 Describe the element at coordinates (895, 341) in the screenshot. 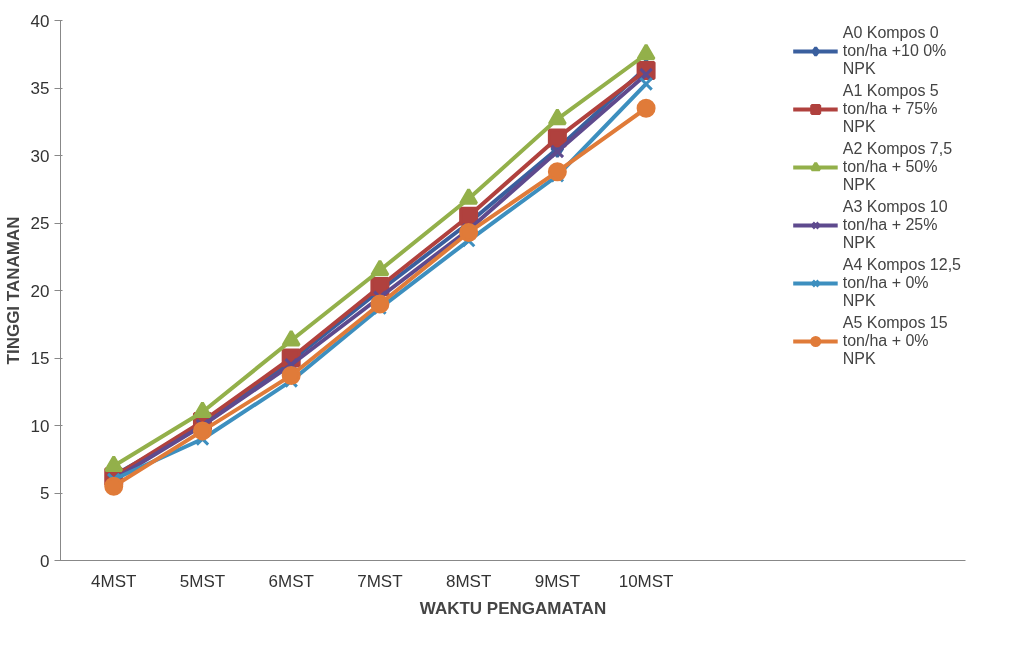

I see `legend-label: A5 Kompos 15 ton/ha + 0% NPK` at that location.